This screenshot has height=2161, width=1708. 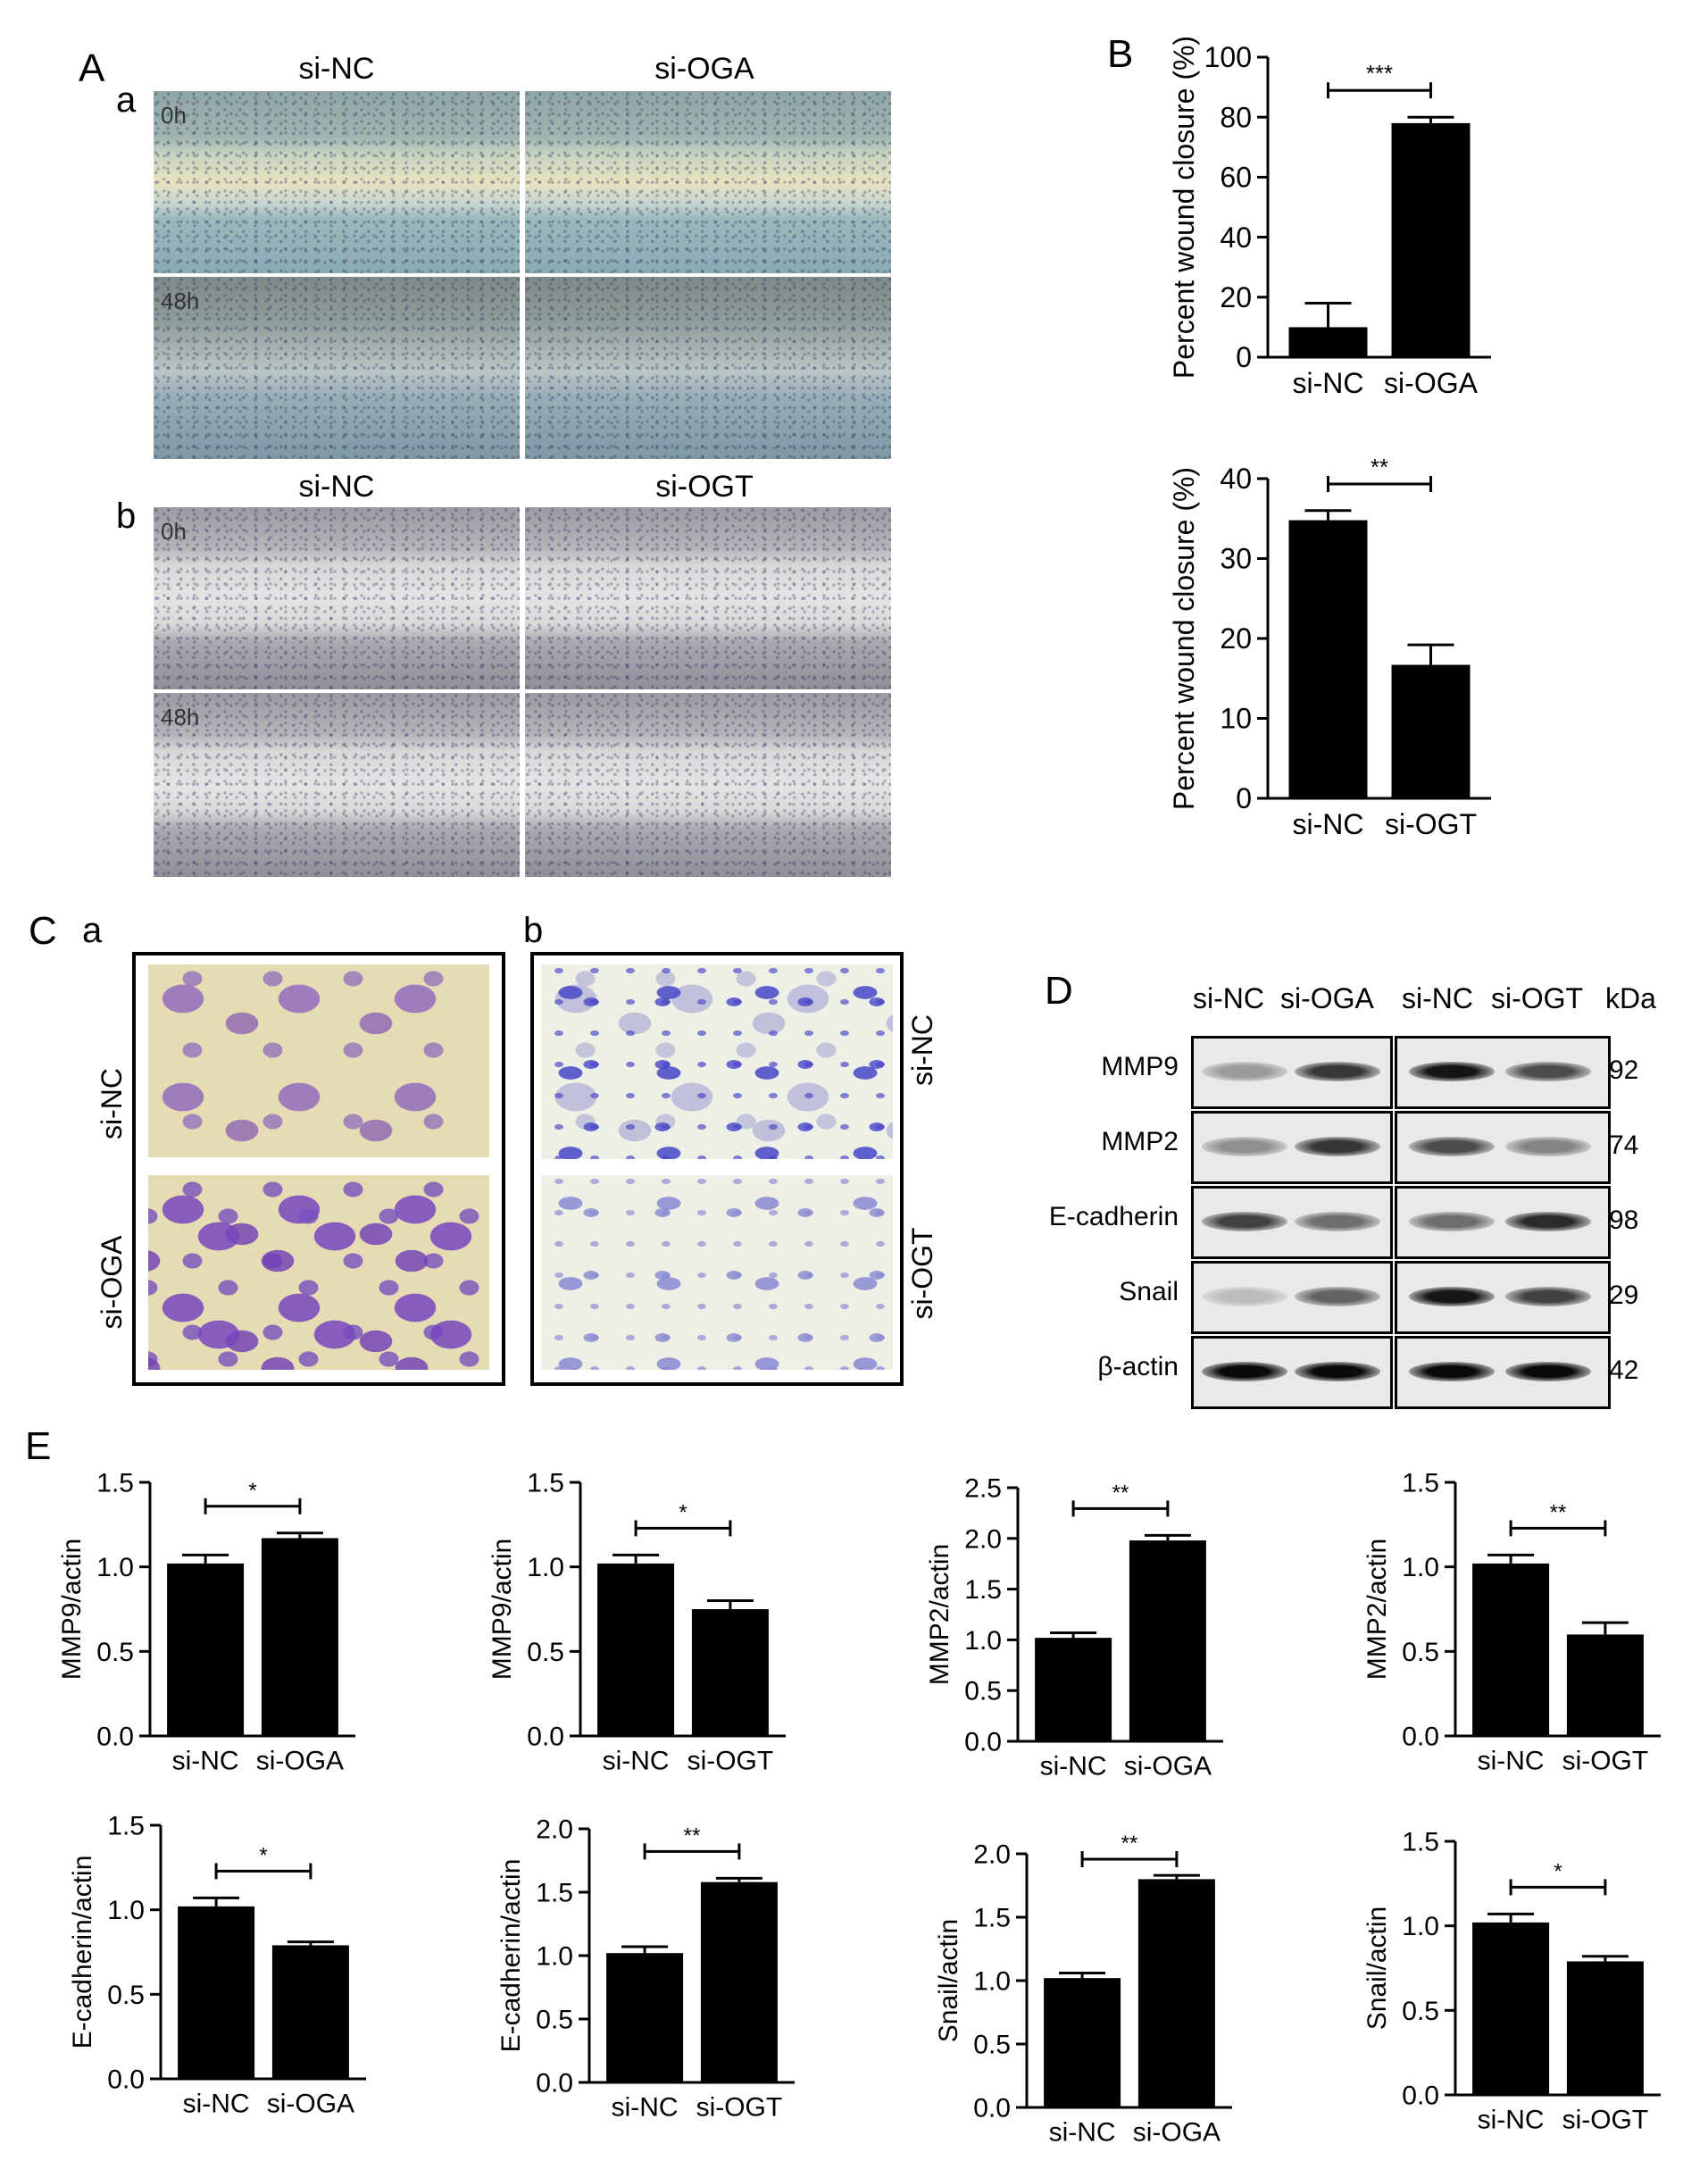 I want to click on panel-label-c: C, so click(x=43, y=931).